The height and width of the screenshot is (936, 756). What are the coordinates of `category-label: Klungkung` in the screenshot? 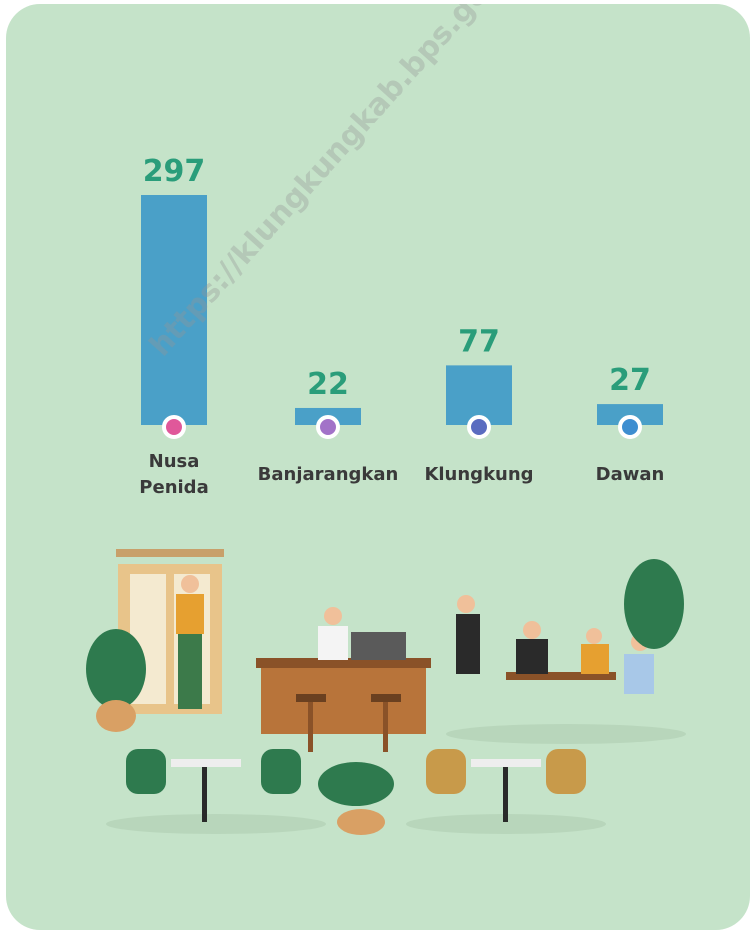 It's located at (479, 474).